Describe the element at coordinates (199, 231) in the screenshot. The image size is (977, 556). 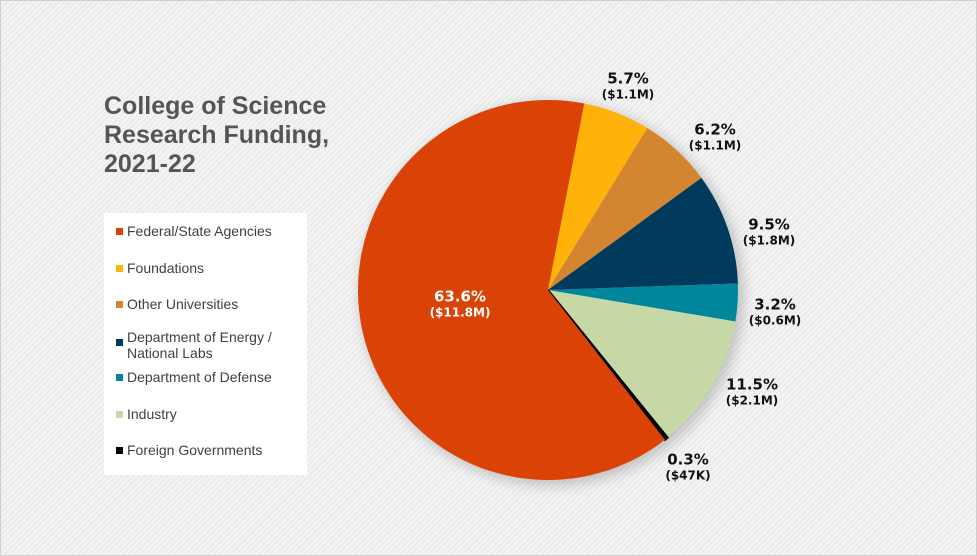
I see `legend-label: Federal/State Agencies` at that location.